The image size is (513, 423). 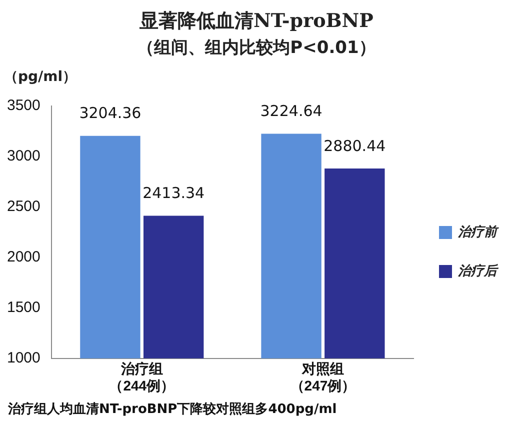 I want to click on x-tick-label: 治疗组（244例）, so click(x=142, y=377).